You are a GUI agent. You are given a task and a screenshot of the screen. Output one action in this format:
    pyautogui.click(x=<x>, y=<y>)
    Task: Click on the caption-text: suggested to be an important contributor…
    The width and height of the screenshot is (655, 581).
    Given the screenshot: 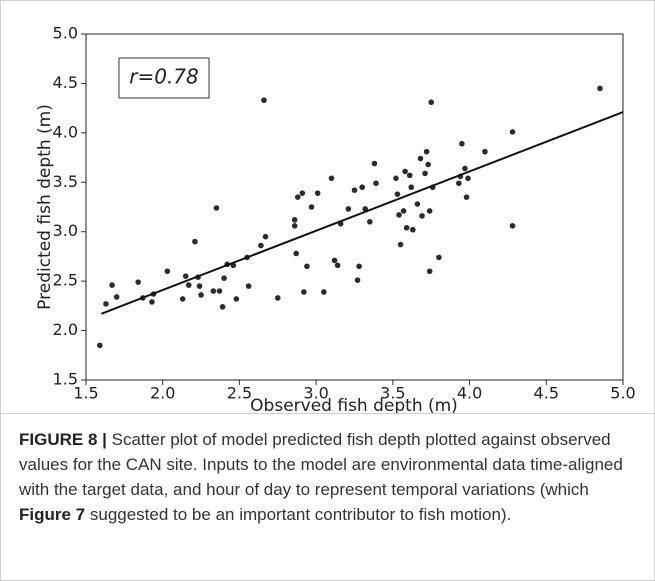 What is the action you would take?
    pyautogui.click(x=300, y=514)
    